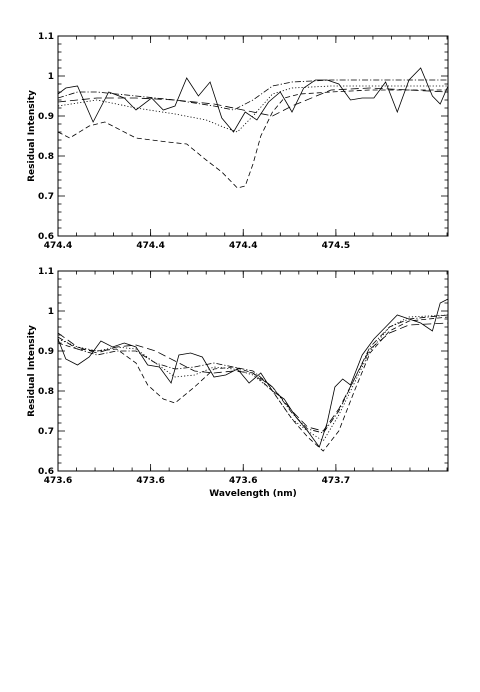 The image size is (480, 692). Describe the element at coordinates (336, 481) in the screenshot. I see `x-tick-label: 473.7` at that location.